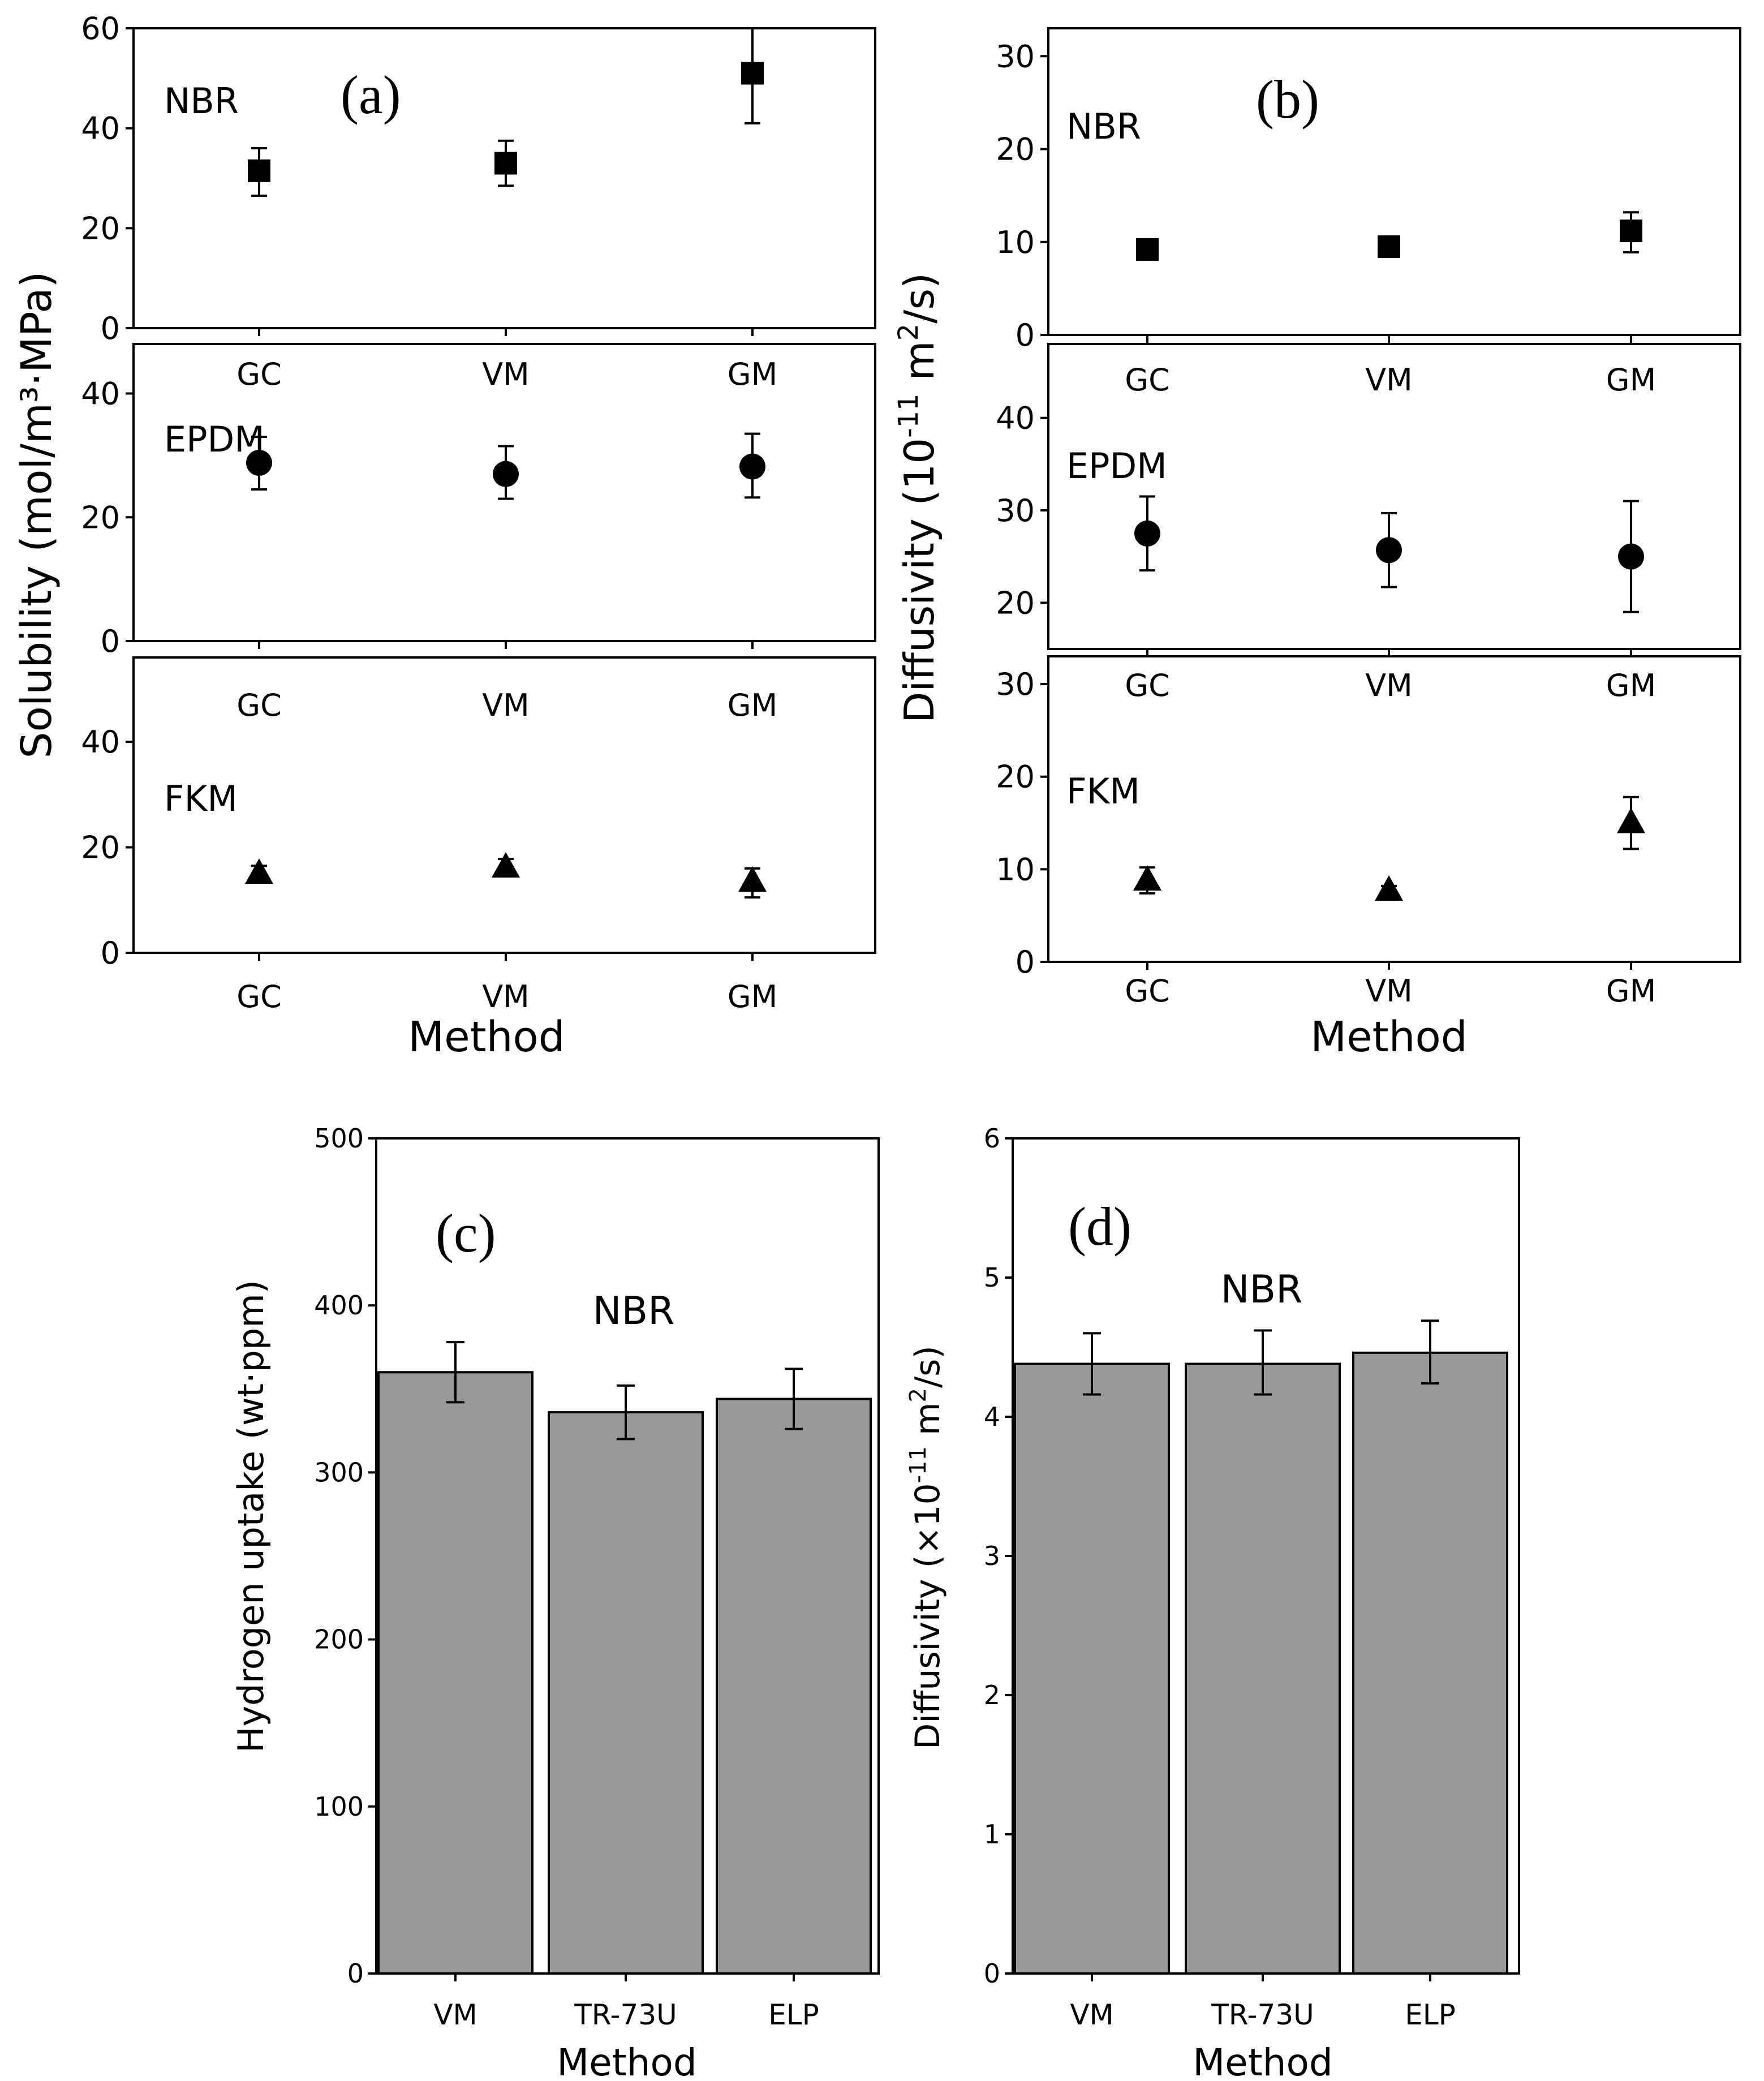  I want to click on y-tick-label: 3, so click(992, 1556).